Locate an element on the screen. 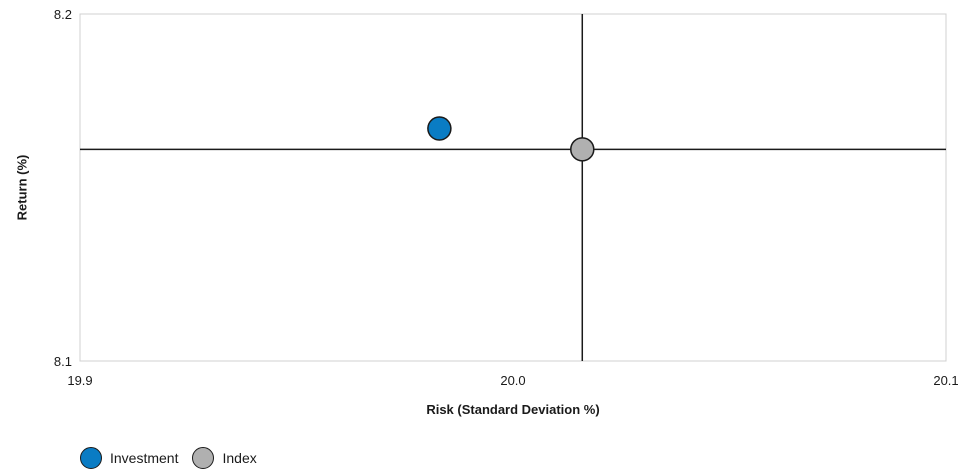  legend-item-index: Index is located at coordinates (224, 458).